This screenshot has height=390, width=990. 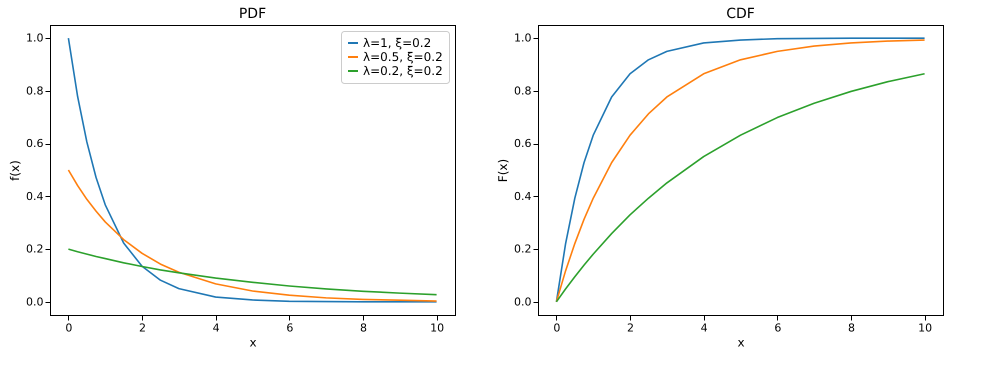 I want to click on y-axis-title: F(x), so click(x=503, y=170).